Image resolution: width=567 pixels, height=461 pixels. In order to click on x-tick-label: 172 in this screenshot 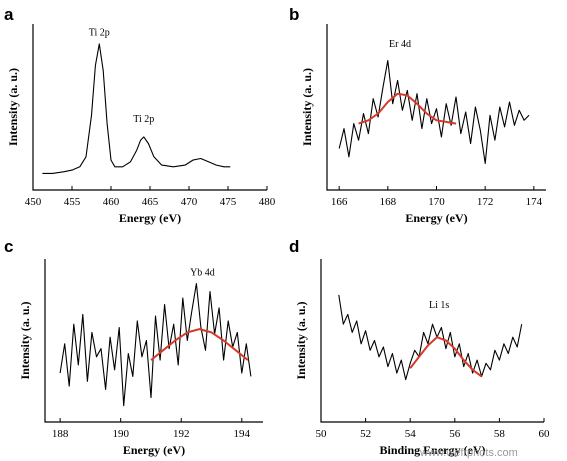, I will do `click(485, 202)`.